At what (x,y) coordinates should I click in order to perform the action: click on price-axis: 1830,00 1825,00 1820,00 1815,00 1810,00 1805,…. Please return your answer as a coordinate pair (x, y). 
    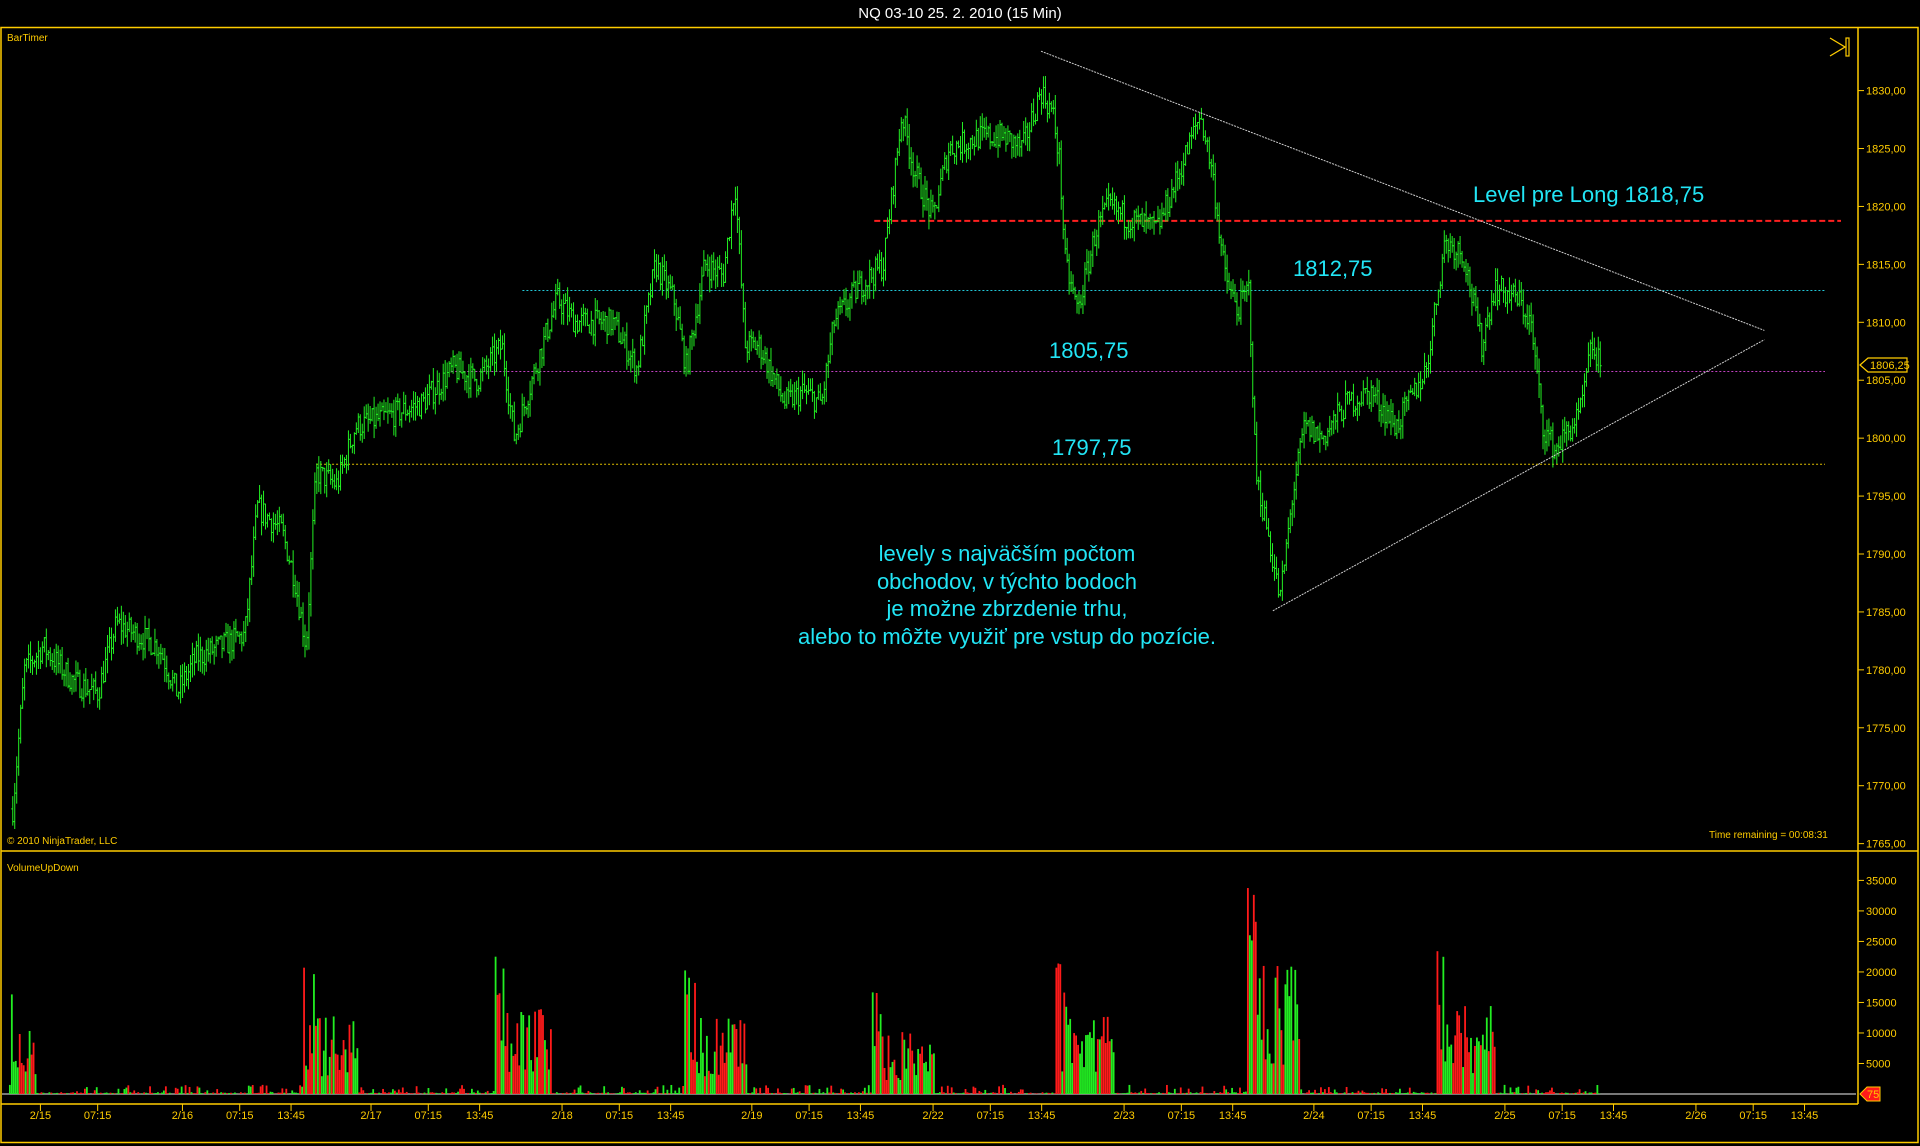
    Looking at the image, I should click on (1882, 468).